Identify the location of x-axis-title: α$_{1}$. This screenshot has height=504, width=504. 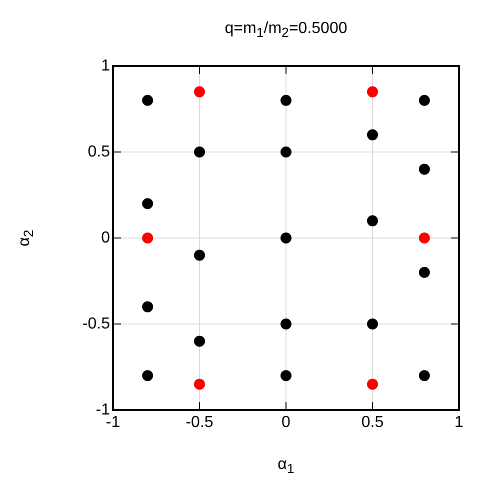
(286, 466).